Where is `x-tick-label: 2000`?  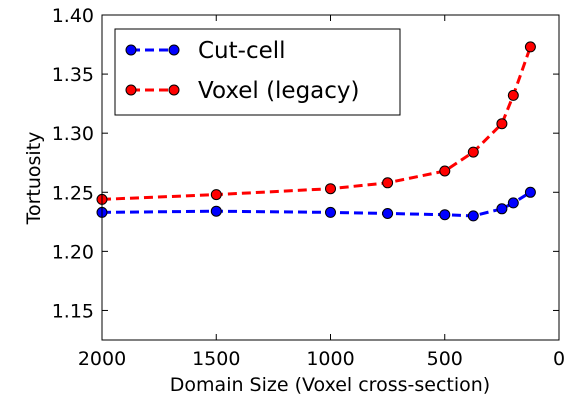 x-tick-label: 2000 is located at coordinates (102, 359).